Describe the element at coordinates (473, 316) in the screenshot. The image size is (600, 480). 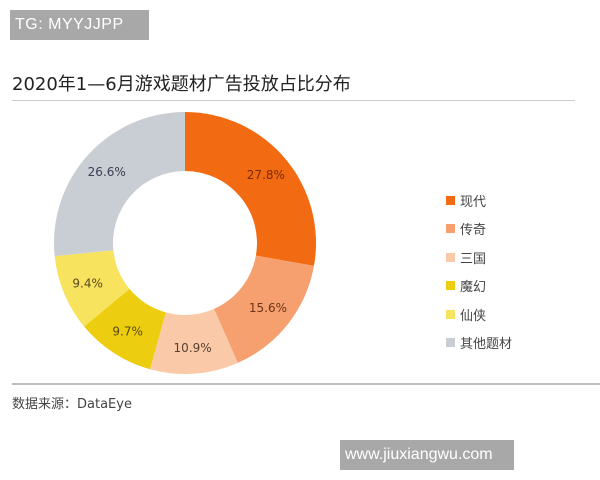
I see `legend-label: 仙侠` at that location.